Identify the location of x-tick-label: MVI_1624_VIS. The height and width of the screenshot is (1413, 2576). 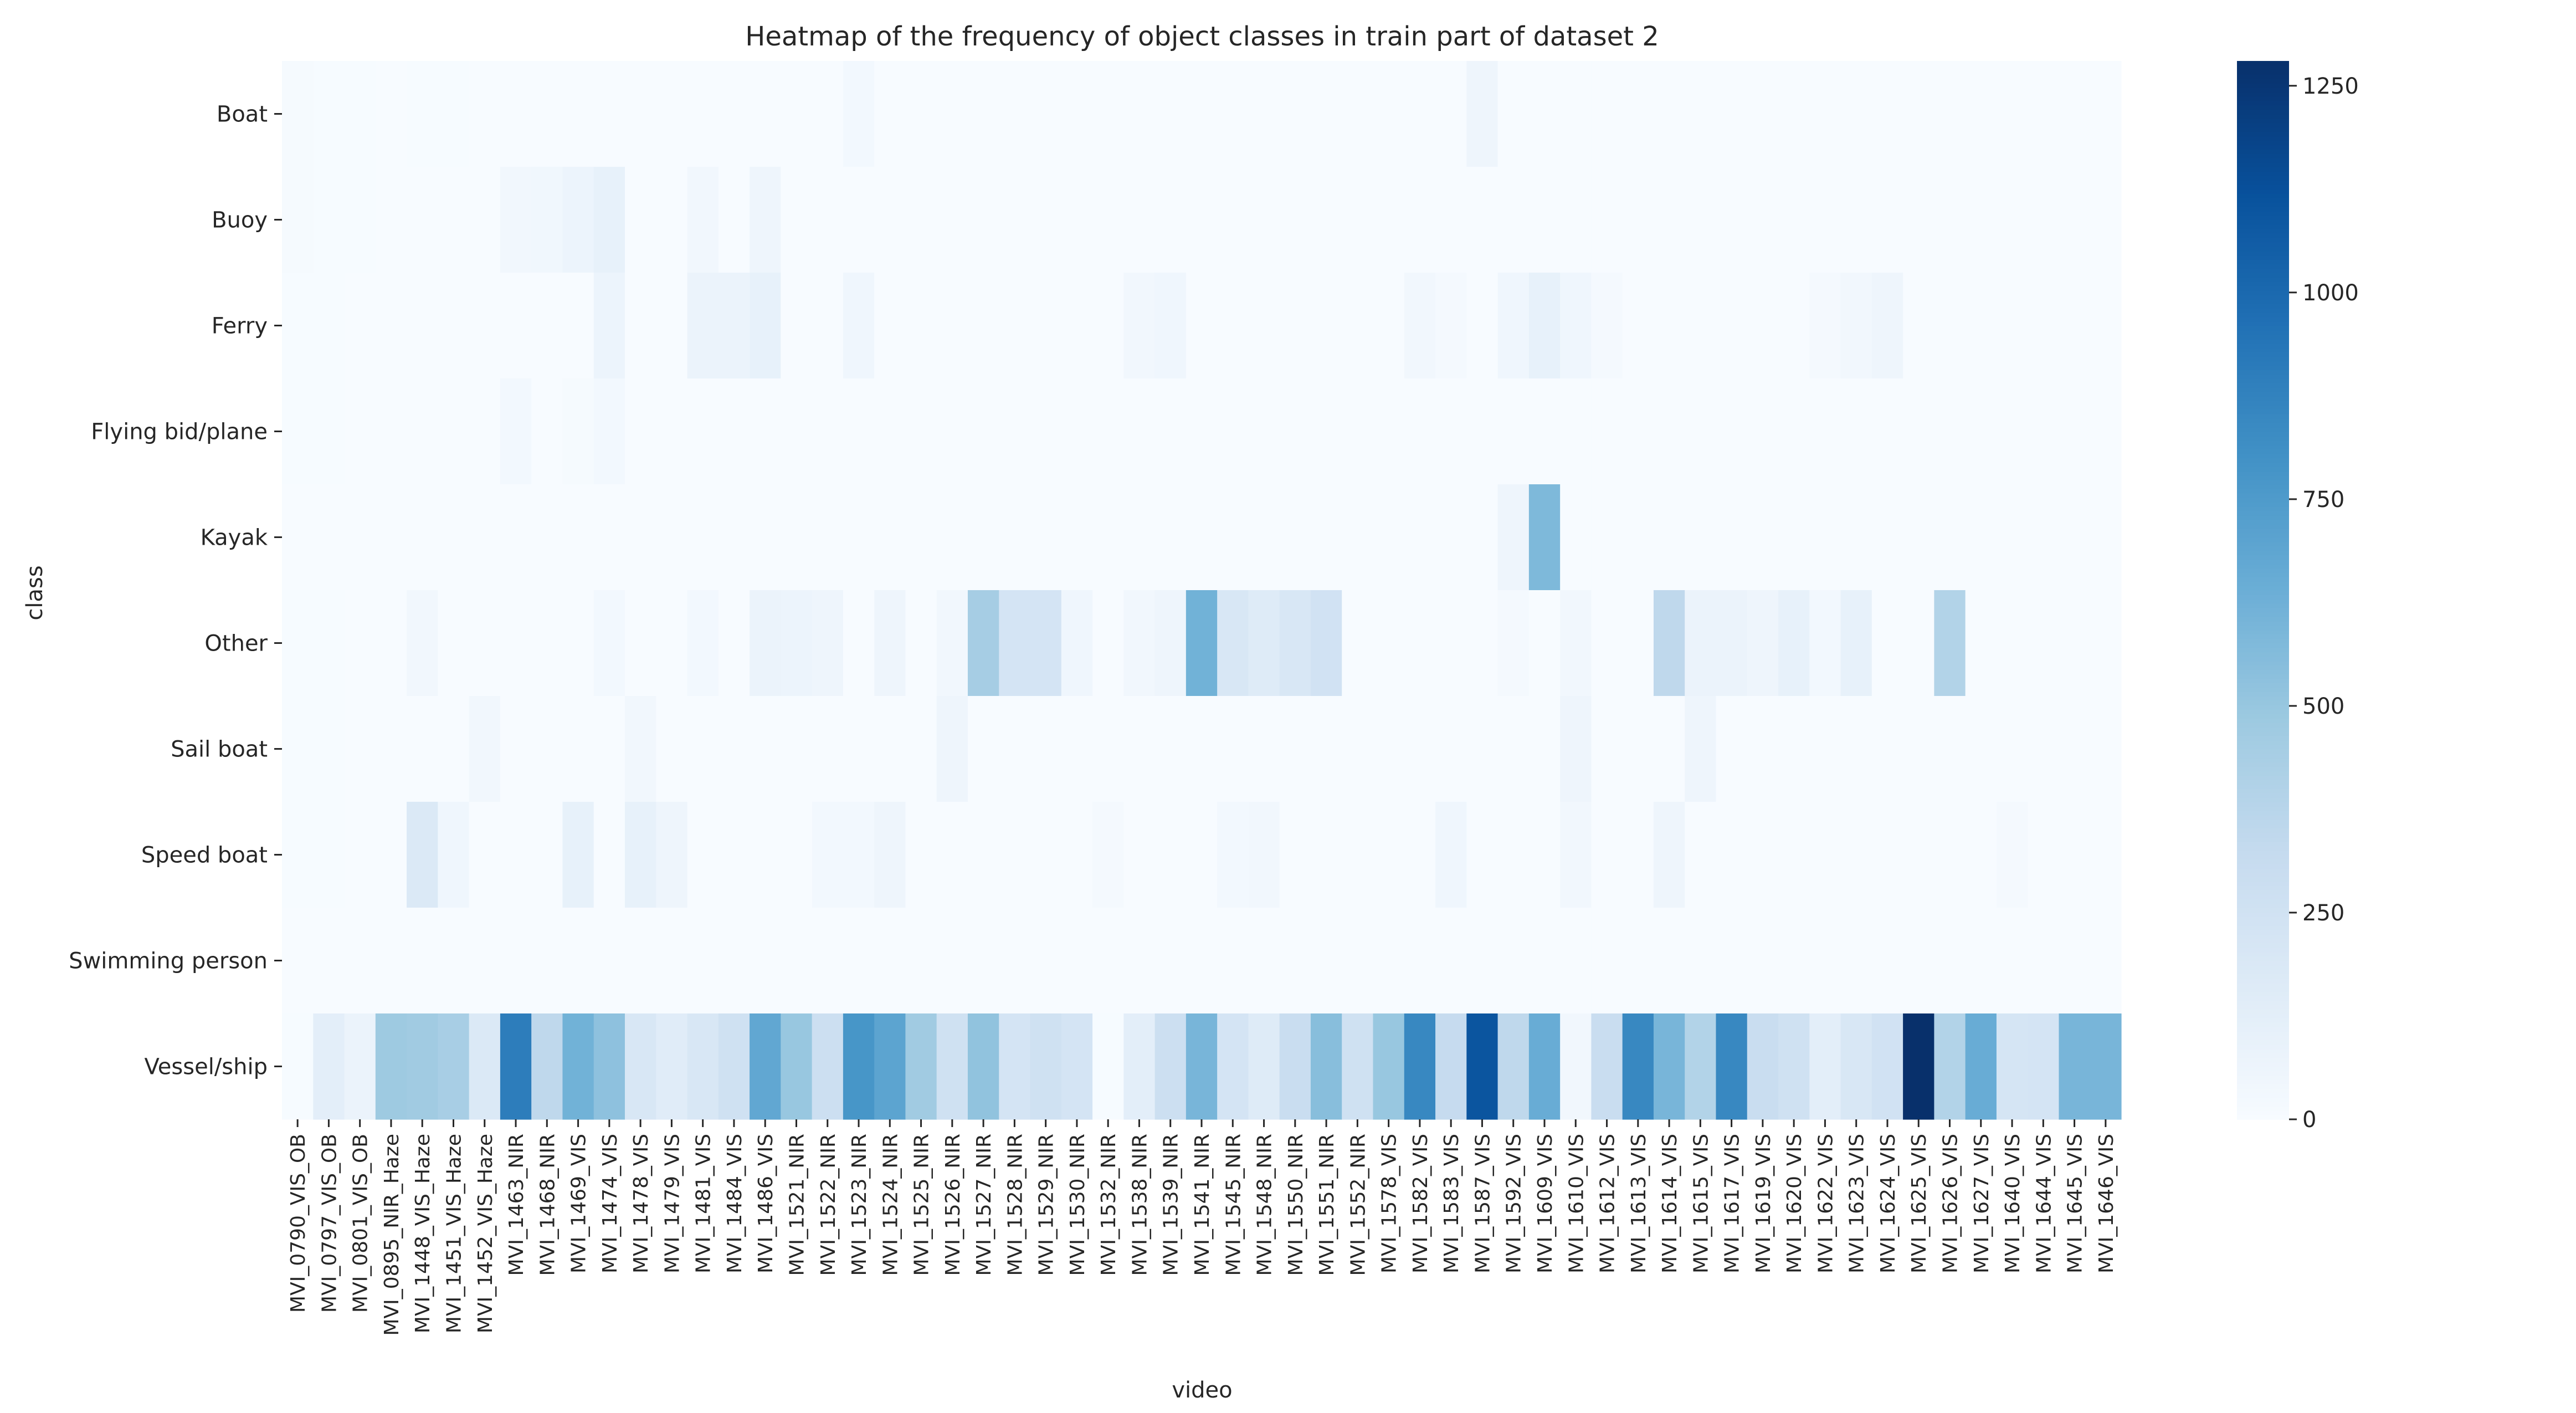
(1888, 1203).